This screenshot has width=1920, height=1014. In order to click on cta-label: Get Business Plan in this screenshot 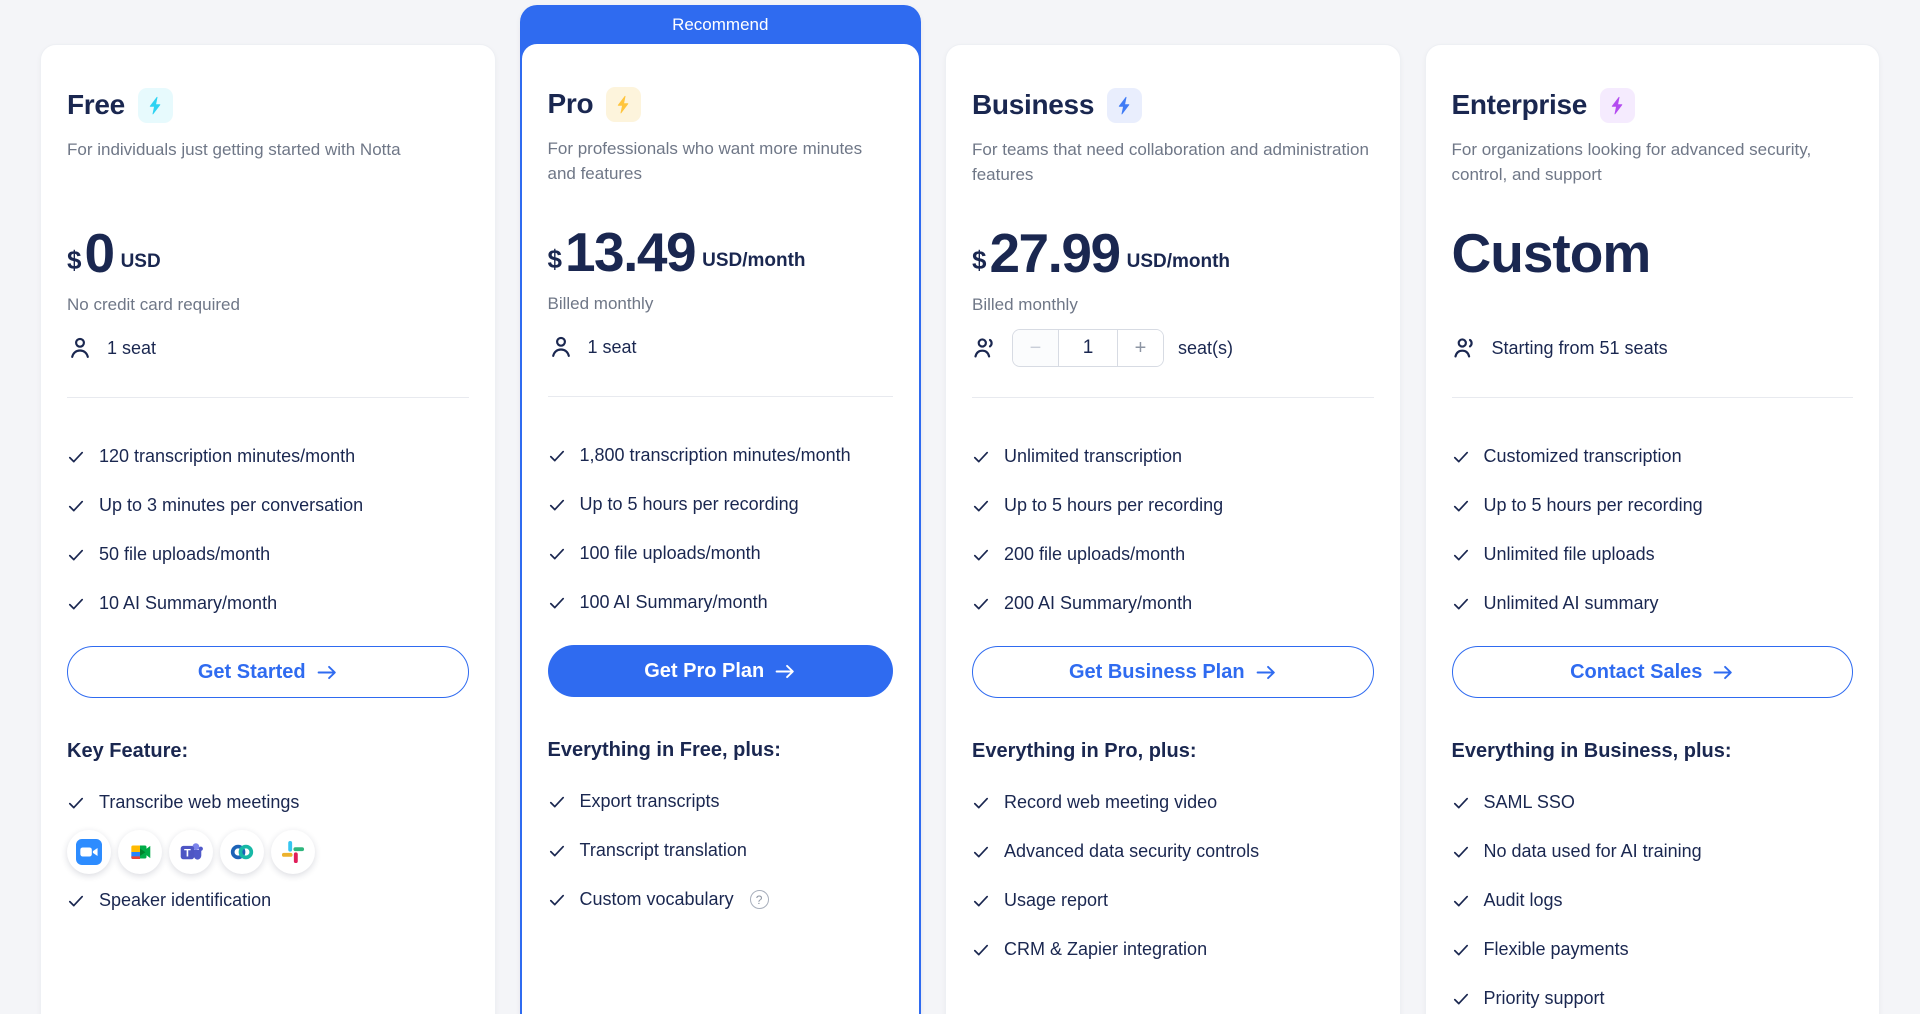, I will do `click(1156, 671)`.